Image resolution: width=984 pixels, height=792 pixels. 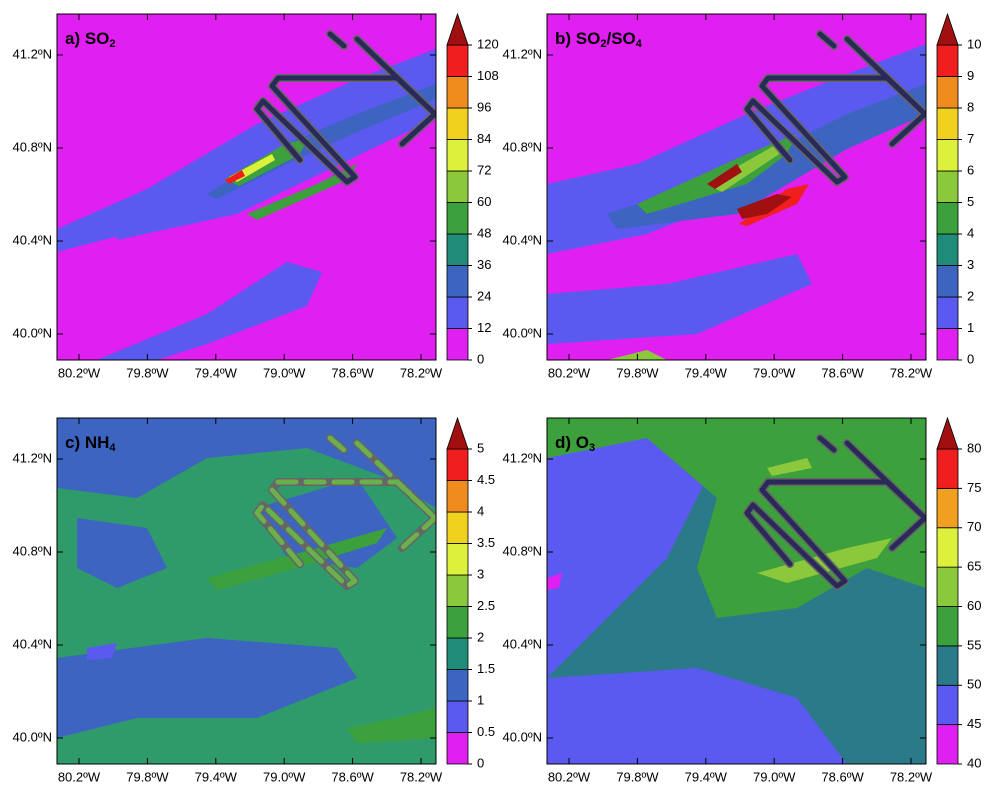 What do you see at coordinates (970, 106) in the screenshot?
I see `colorbar-label: 8` at bounding box center [970, 106].